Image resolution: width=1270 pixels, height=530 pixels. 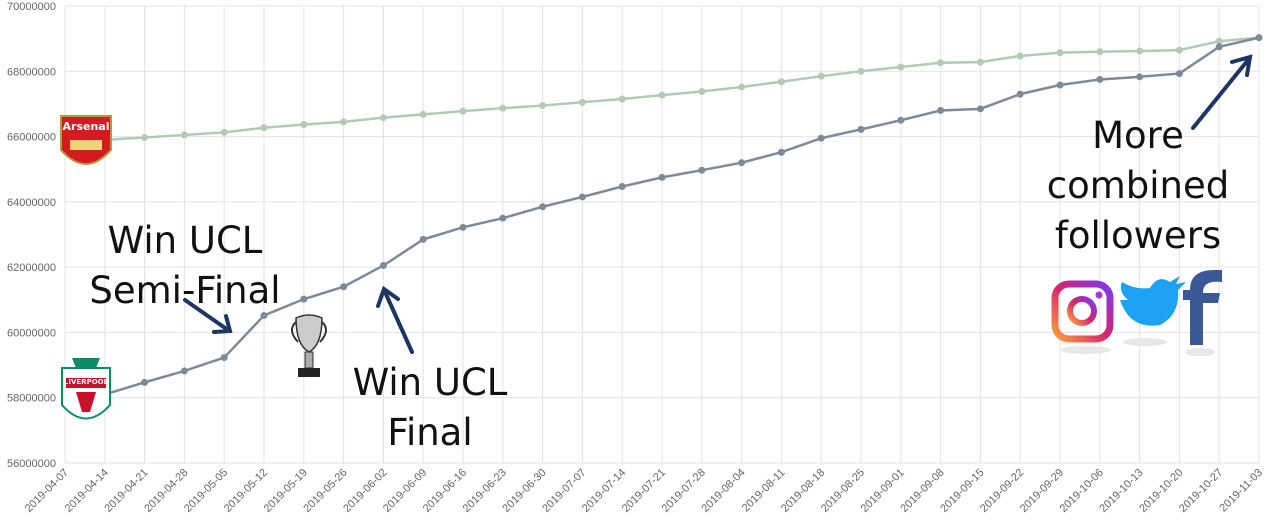 What do you see at coordinates (429, 432) in the screenshot?
I see `annotation: Final` at bounding box center [429, 432].